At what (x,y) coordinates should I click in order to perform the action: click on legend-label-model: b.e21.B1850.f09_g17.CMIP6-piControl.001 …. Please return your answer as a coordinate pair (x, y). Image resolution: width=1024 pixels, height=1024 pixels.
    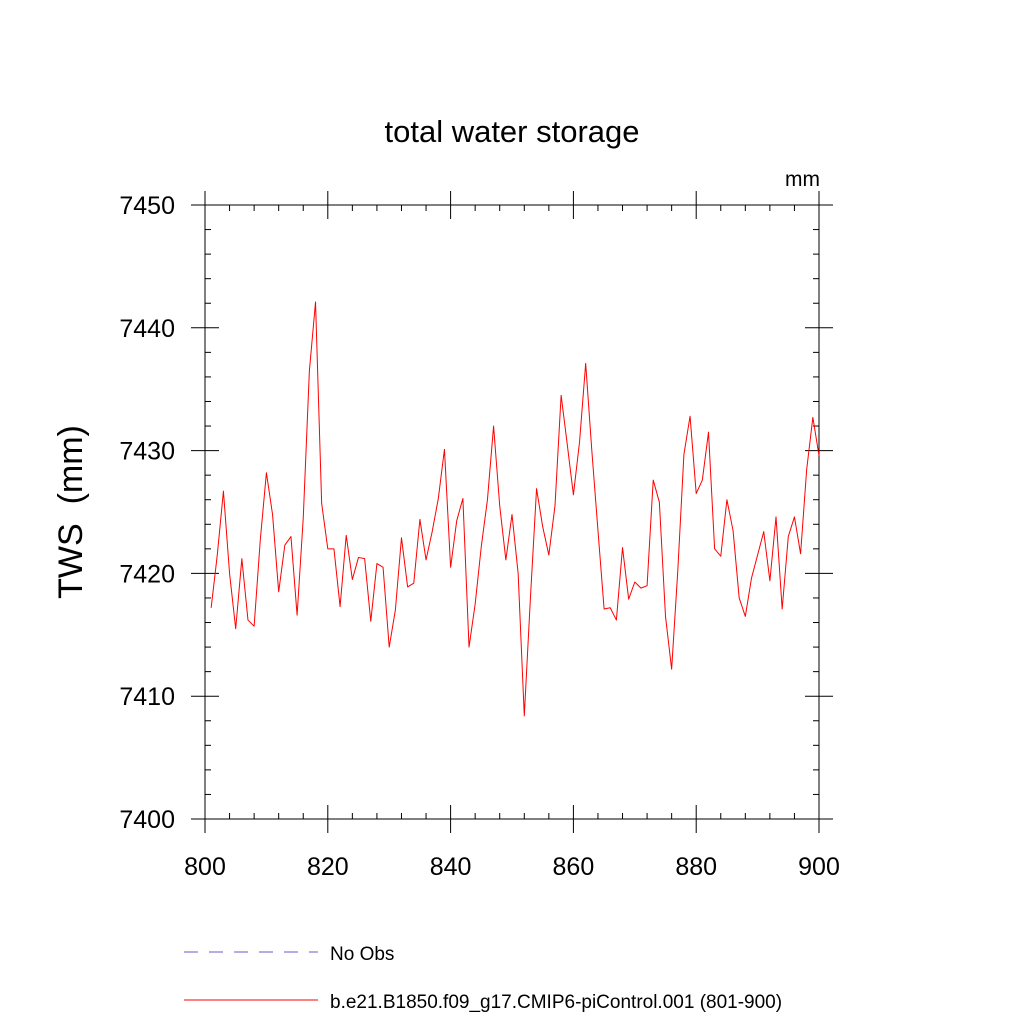
    Looking at the image, I should click on (556, 1002).